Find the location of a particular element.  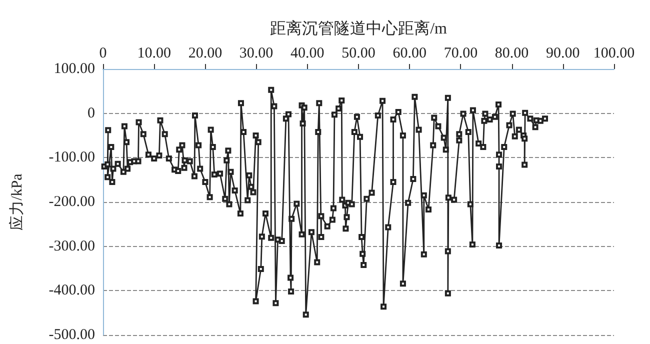

y-tick-label: -500.00 is located at coordinates (71, 335).